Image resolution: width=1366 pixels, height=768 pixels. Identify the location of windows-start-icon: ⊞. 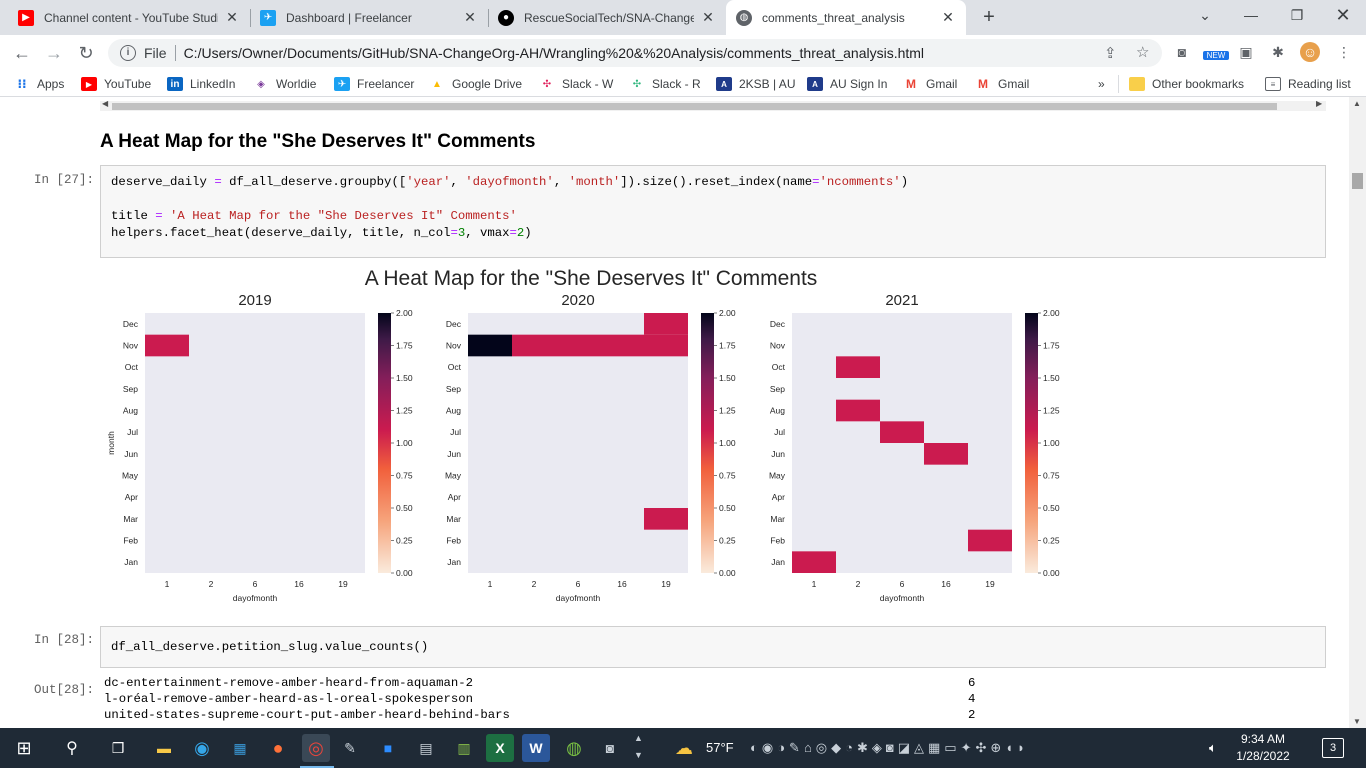
(24, 747).